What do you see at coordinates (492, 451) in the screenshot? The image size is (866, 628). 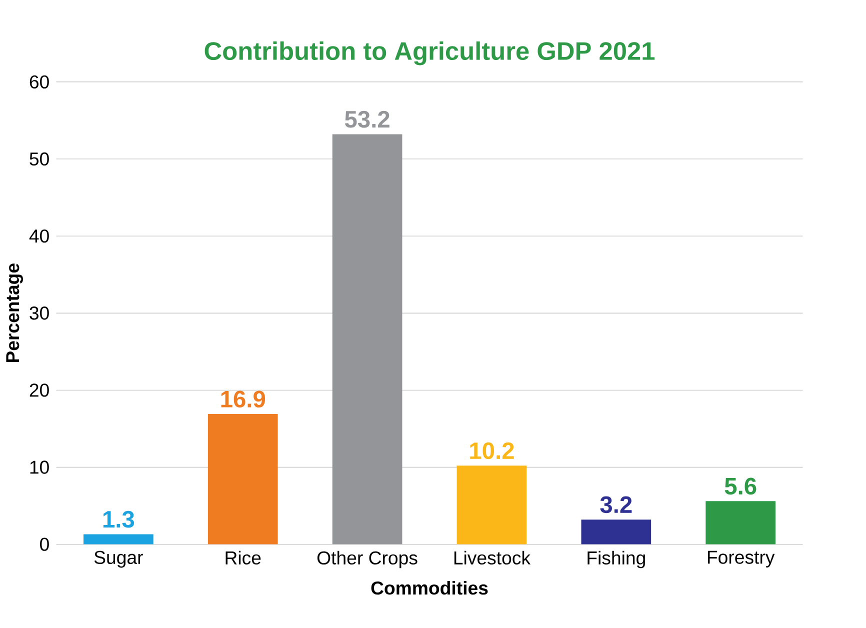 I see `data-label: 10.2` at bounding box center [492, 451].